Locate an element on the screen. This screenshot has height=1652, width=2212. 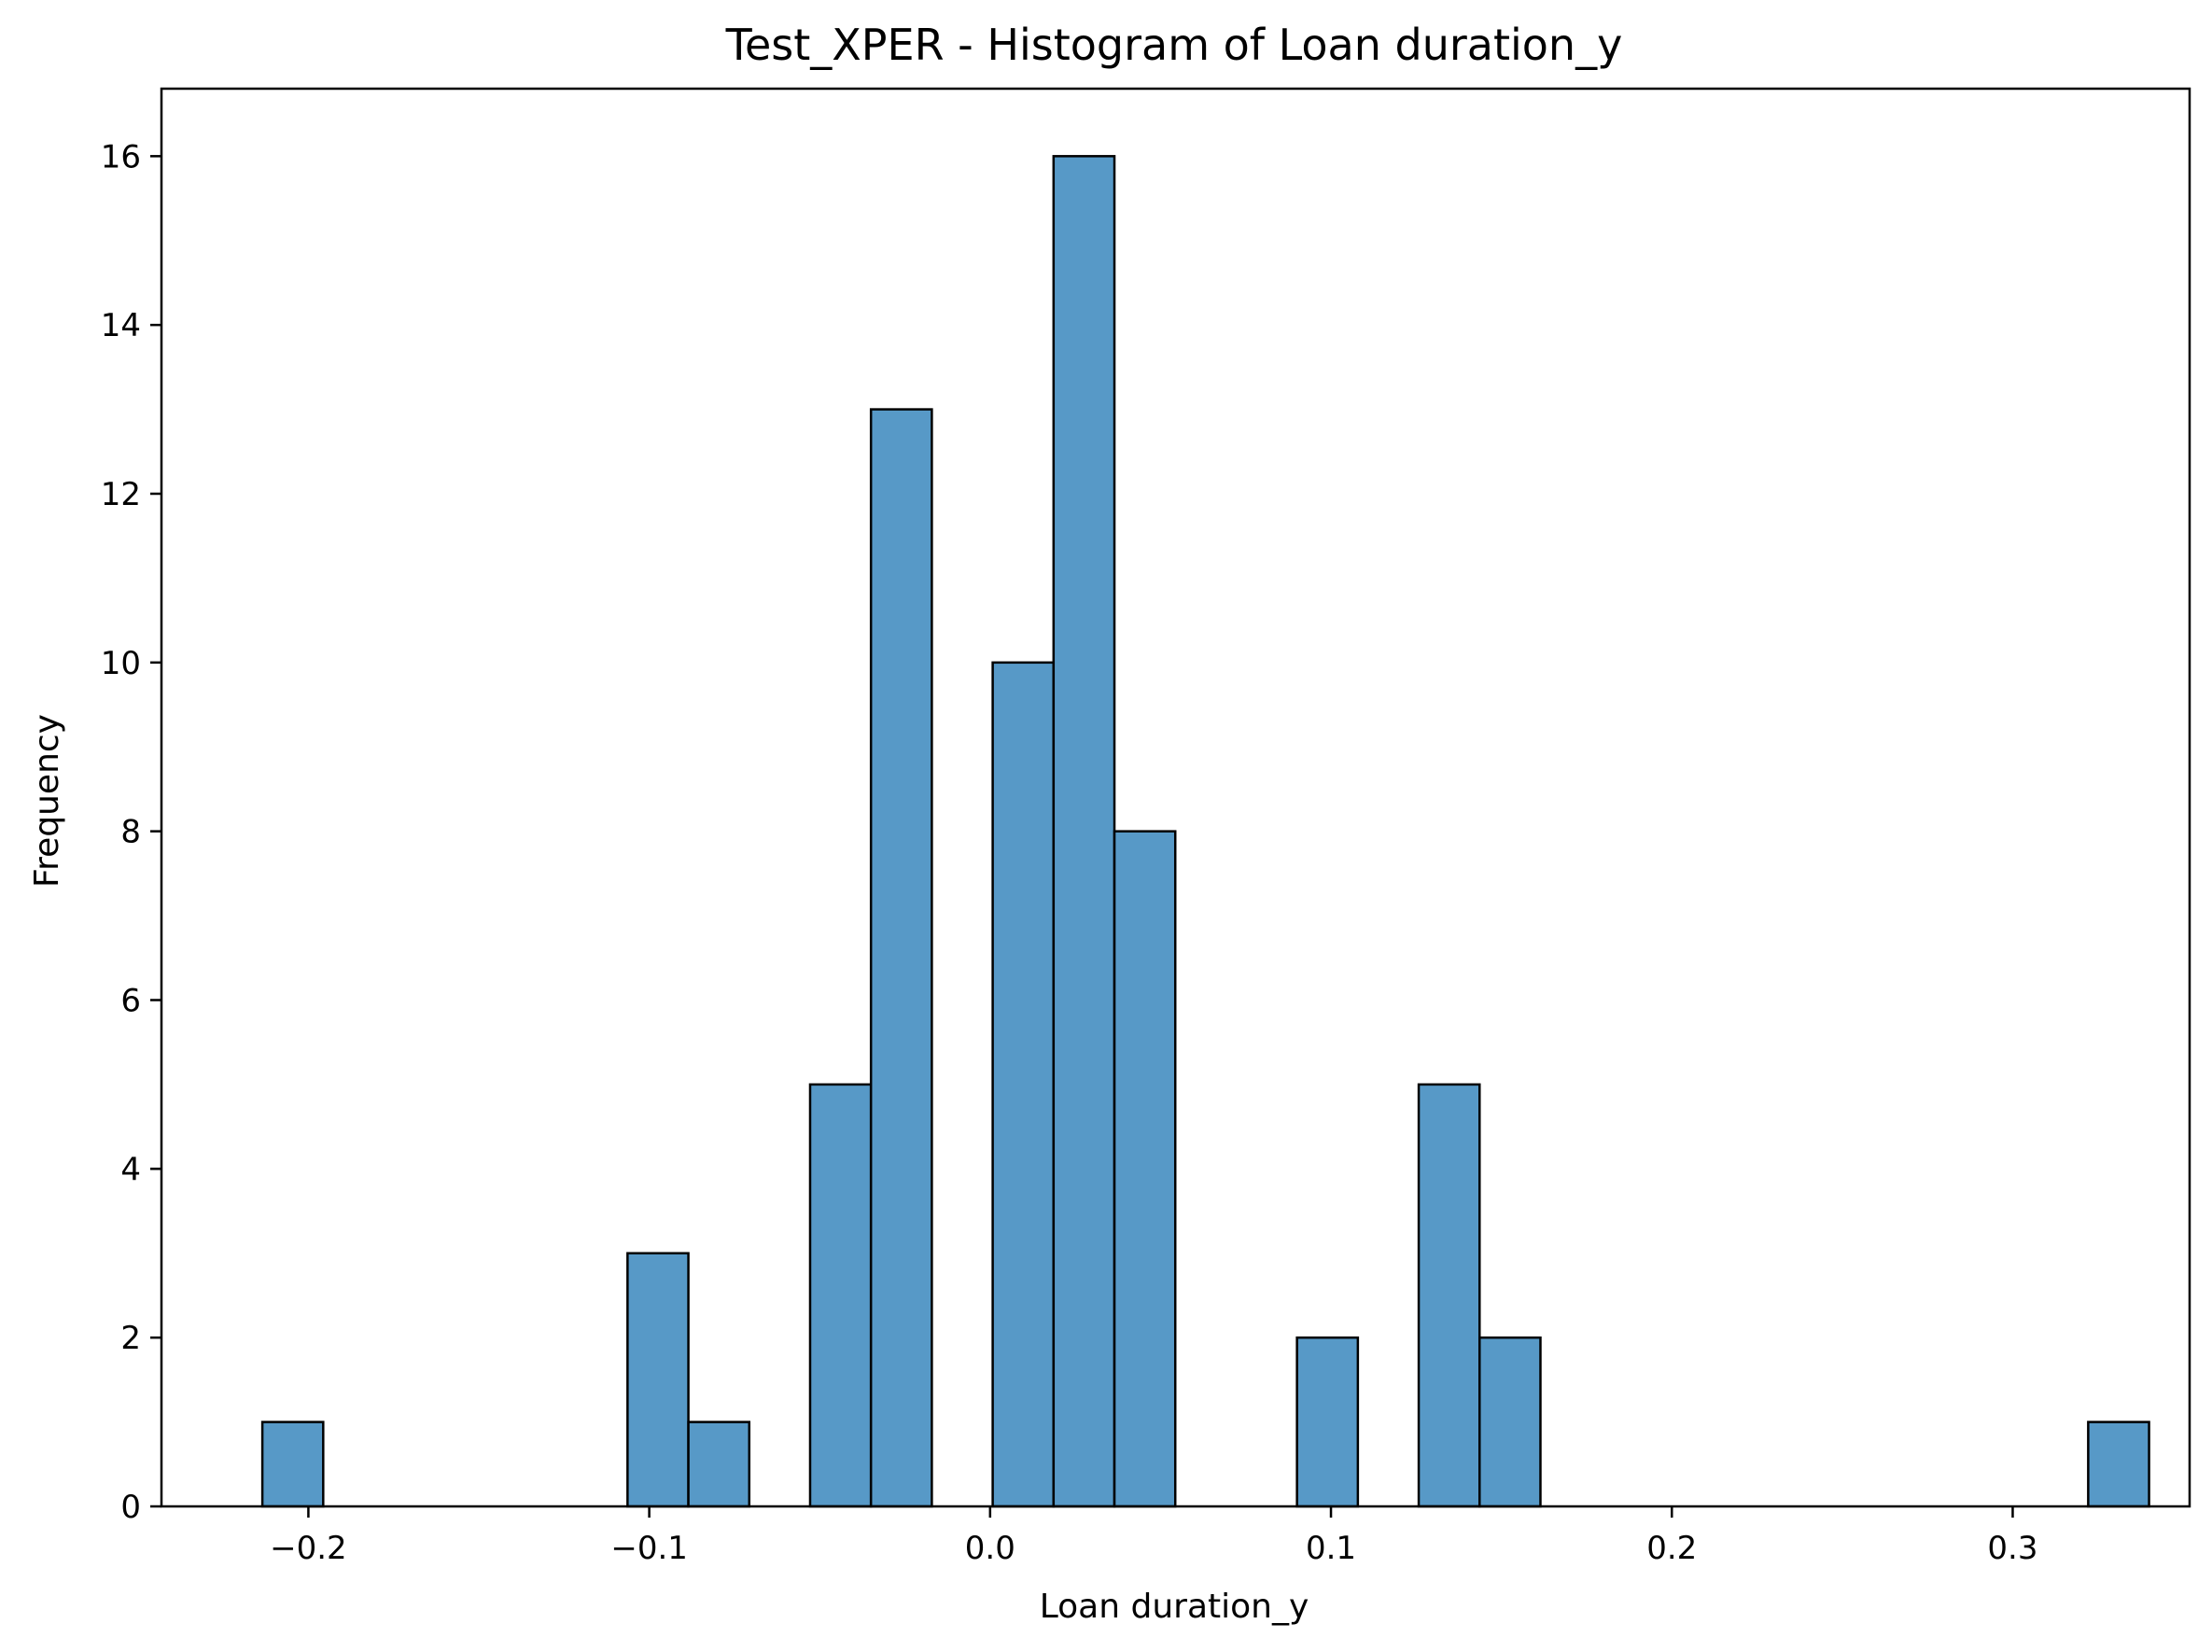
y-tick-label: 6 is located at coordinates (130, 1001).